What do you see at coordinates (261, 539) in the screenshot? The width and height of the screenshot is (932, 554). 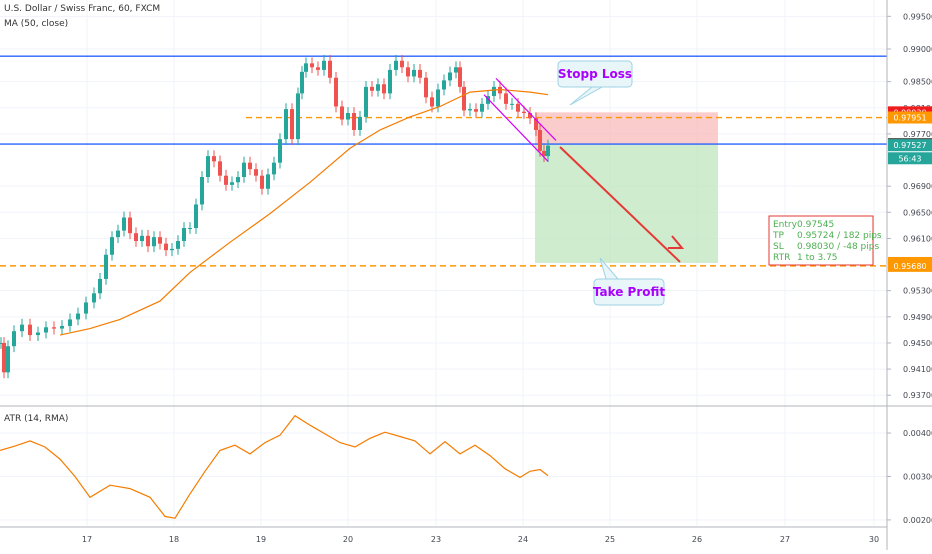 I see `time-tick-label-2: 19` at bounding box center [261, 539].